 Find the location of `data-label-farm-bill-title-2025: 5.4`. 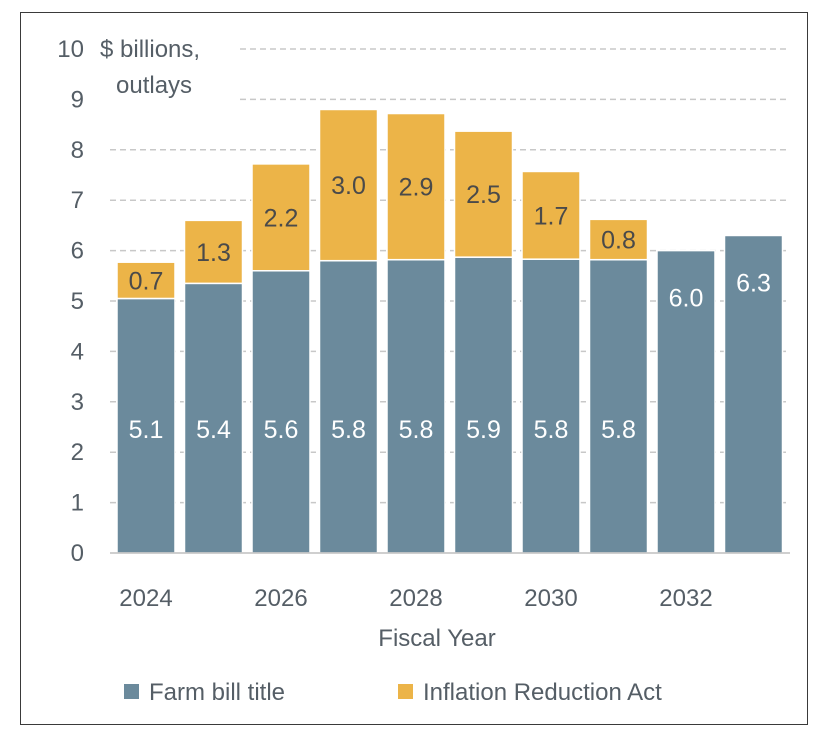

data-label-farm-bill-title-2025: 5.4 is located at coordinates (213, 430).